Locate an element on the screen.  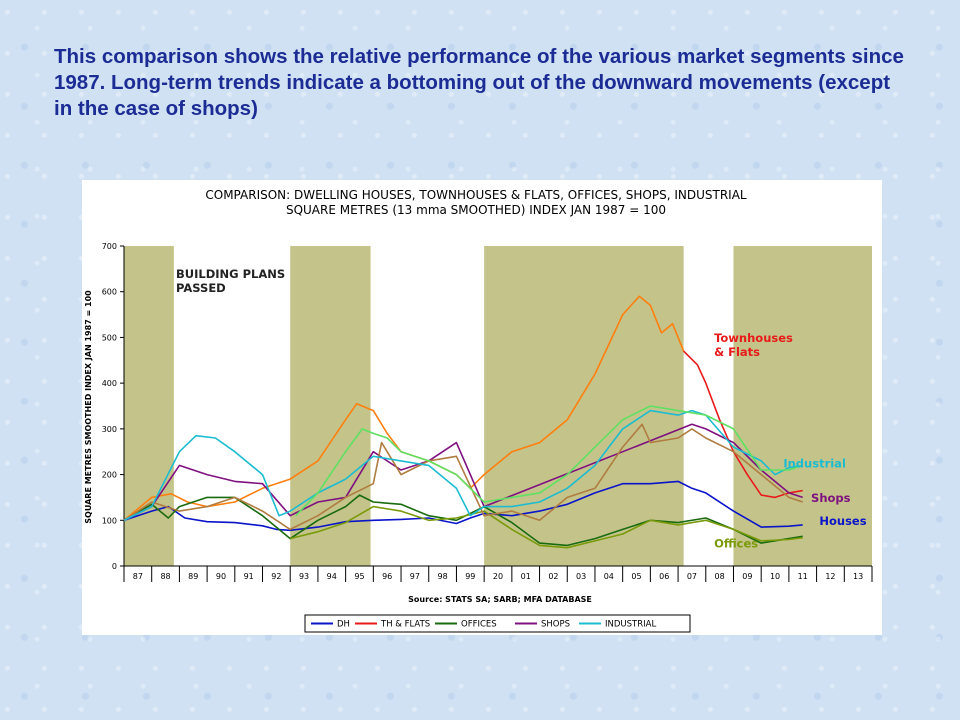
legend-box is located at coordinates (497, 623).